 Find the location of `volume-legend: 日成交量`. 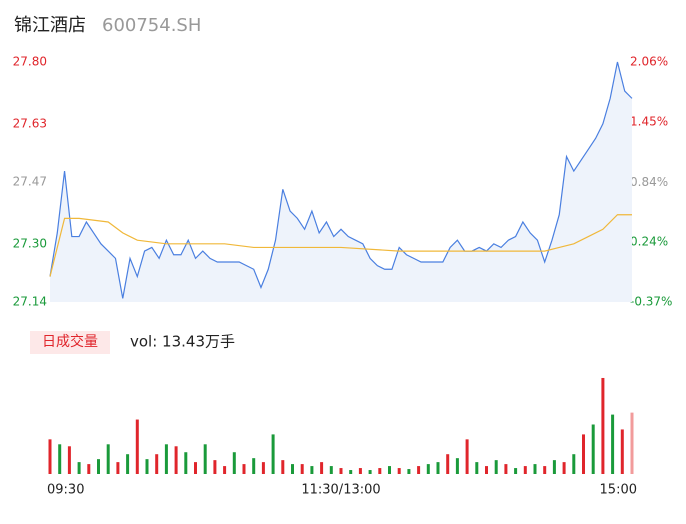

volume-legend: 日成交量 is located at coordinates (70, 341).